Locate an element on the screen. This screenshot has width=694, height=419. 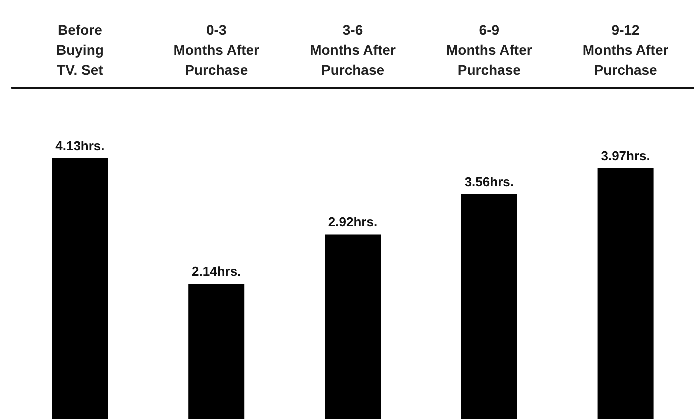
x-tick-label: 0-3 Months After Purchase is located at coordinates (217, 50).